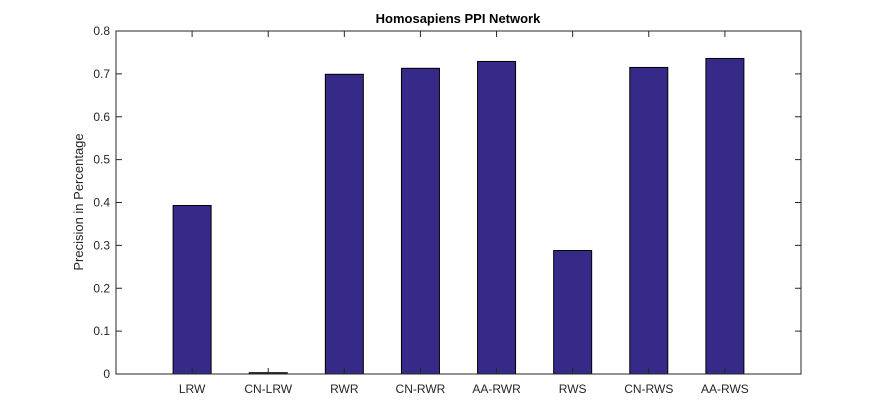  Describe the element at coordinates (101, 160) in the screenshot. I see `y-tick-label: 0.5` at that location.